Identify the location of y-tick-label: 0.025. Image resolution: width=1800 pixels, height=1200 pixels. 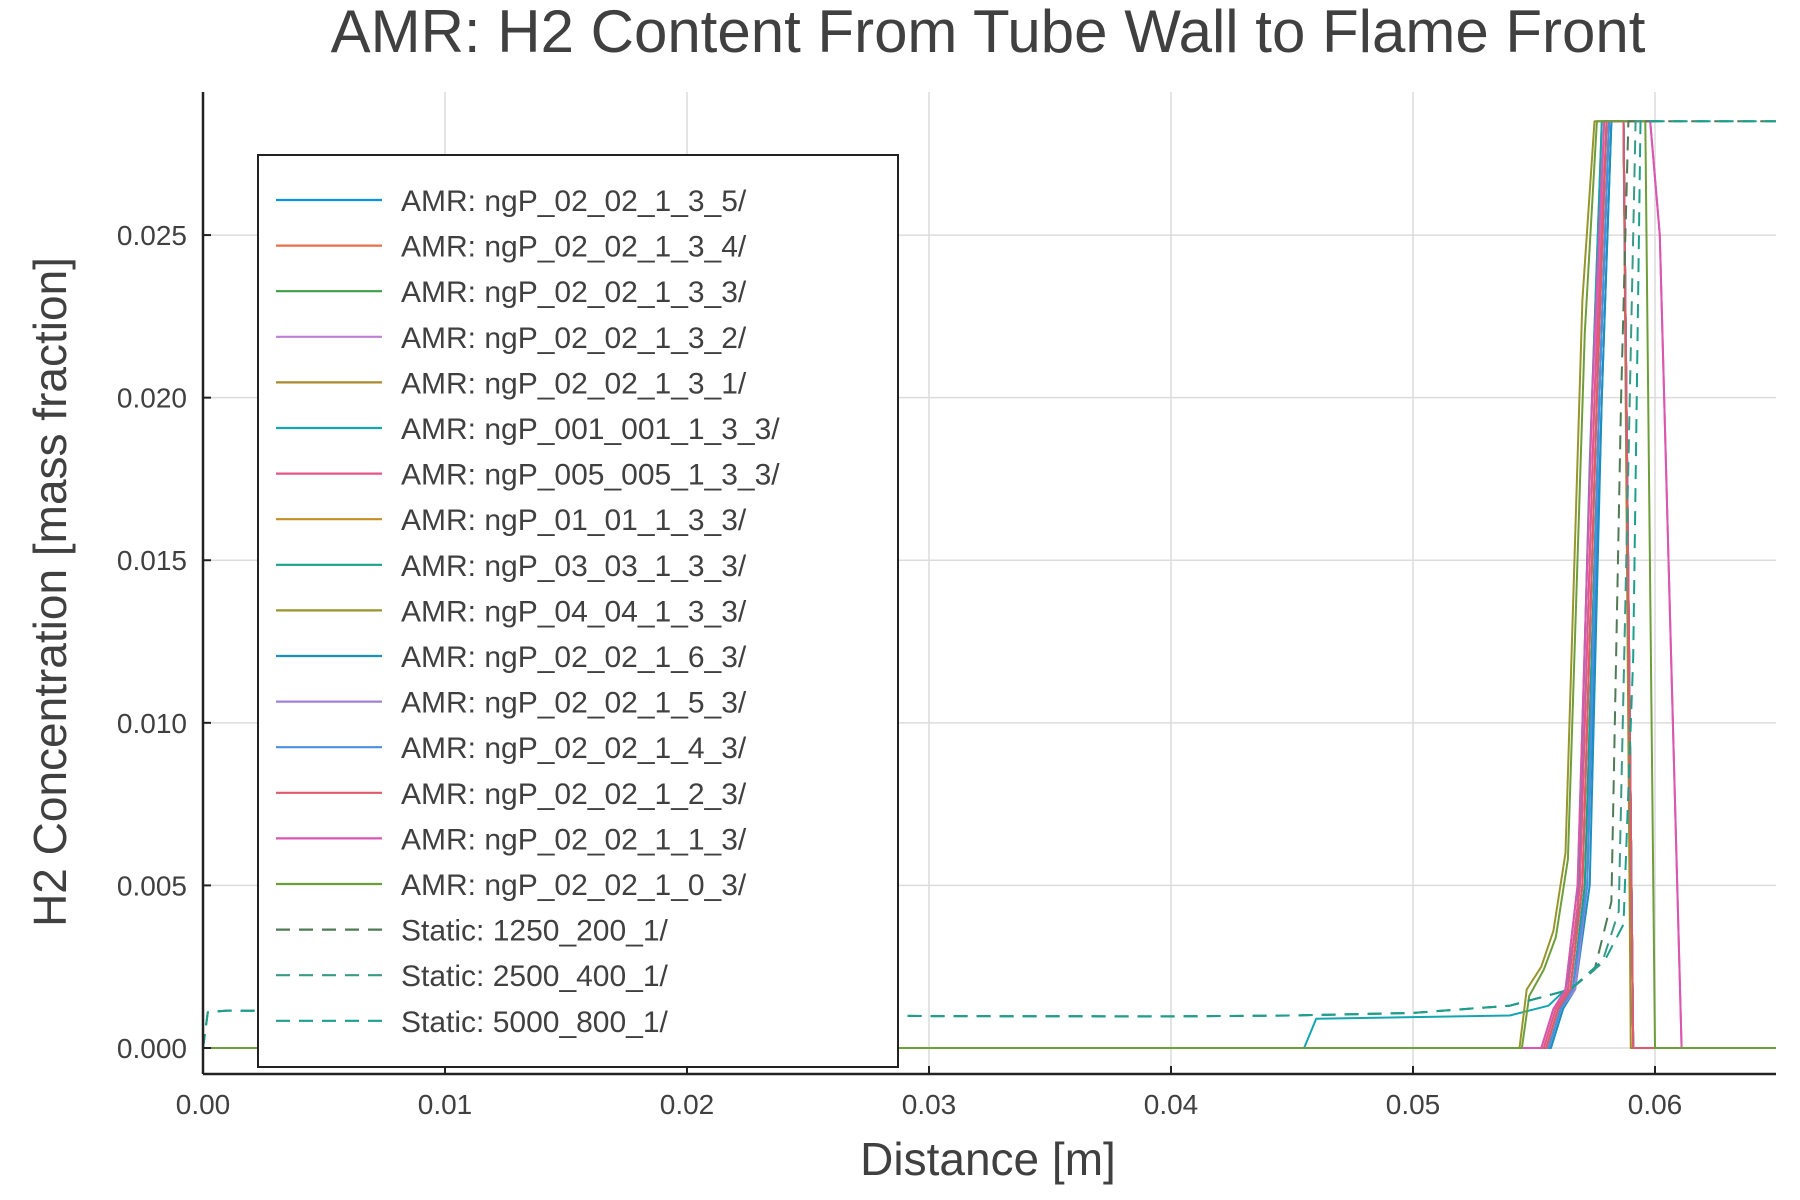
(152, 235).